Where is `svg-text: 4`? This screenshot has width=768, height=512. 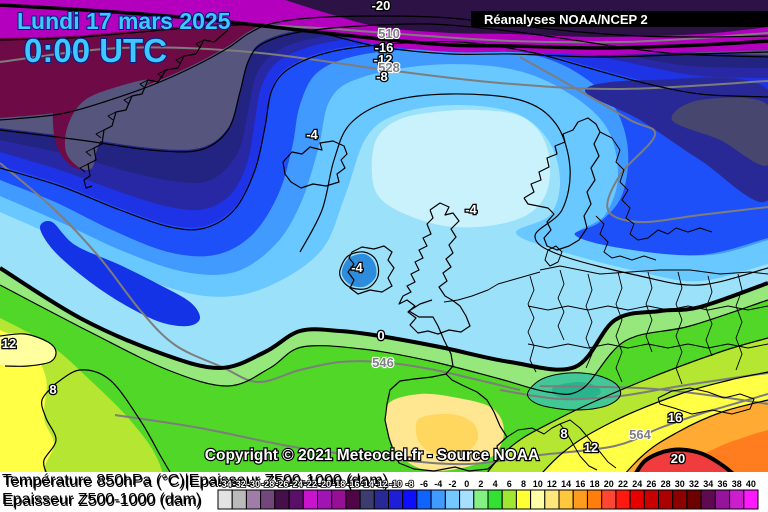
svg-text: 4 is located at coordinates (495, 484).